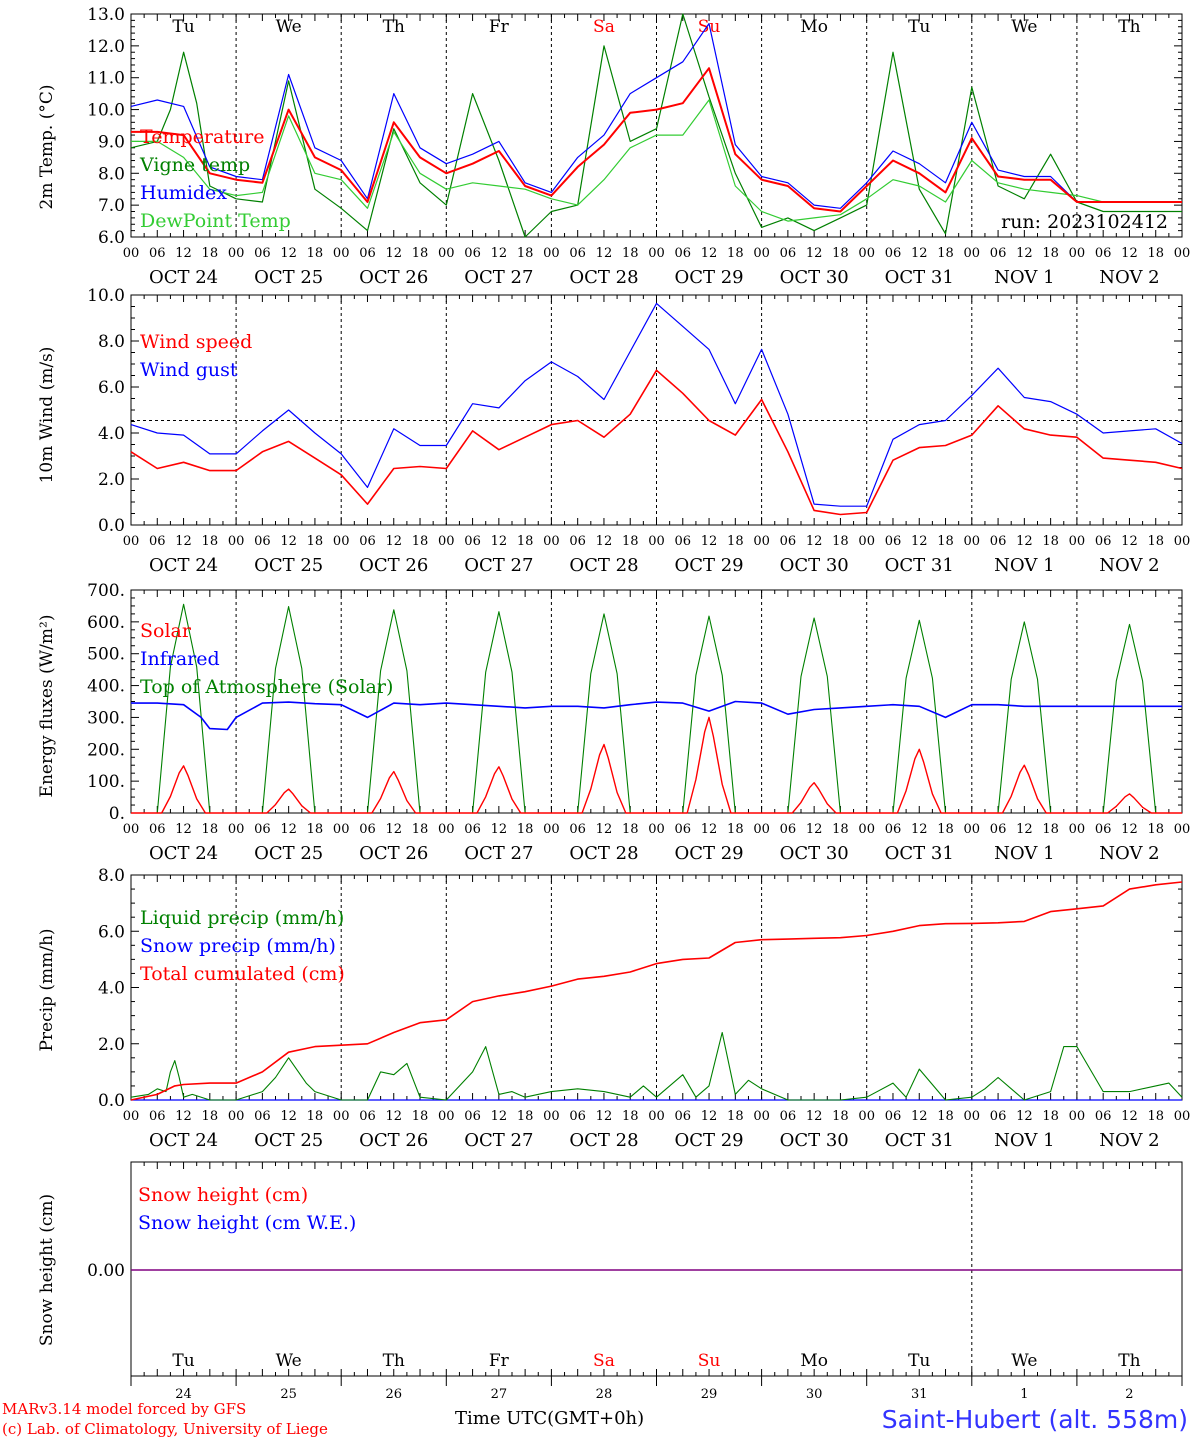  Describe the element at coordinates (393, 853) in the screenshot. I see `x-date-label: OCT 26` at that location.